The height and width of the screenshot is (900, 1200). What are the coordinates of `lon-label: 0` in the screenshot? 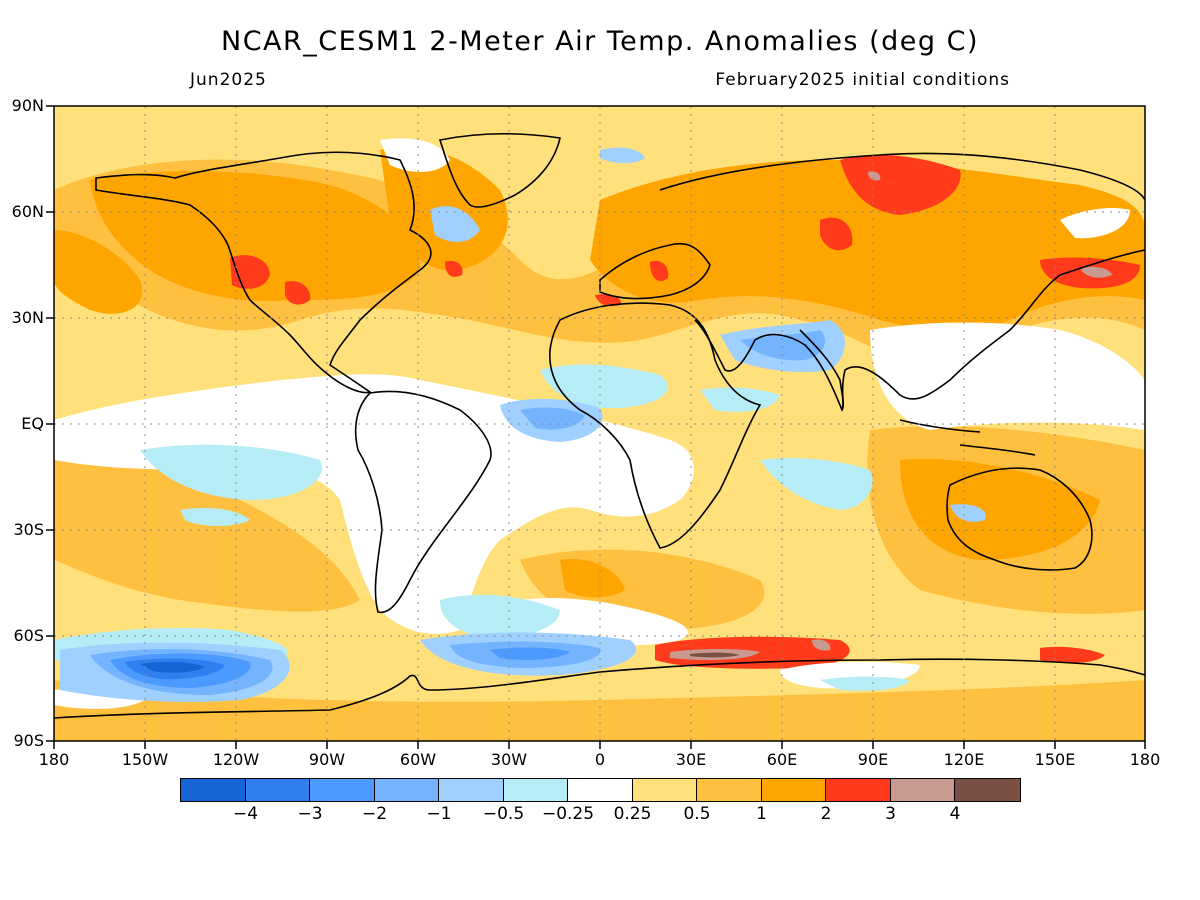 It's located at (600, 759).